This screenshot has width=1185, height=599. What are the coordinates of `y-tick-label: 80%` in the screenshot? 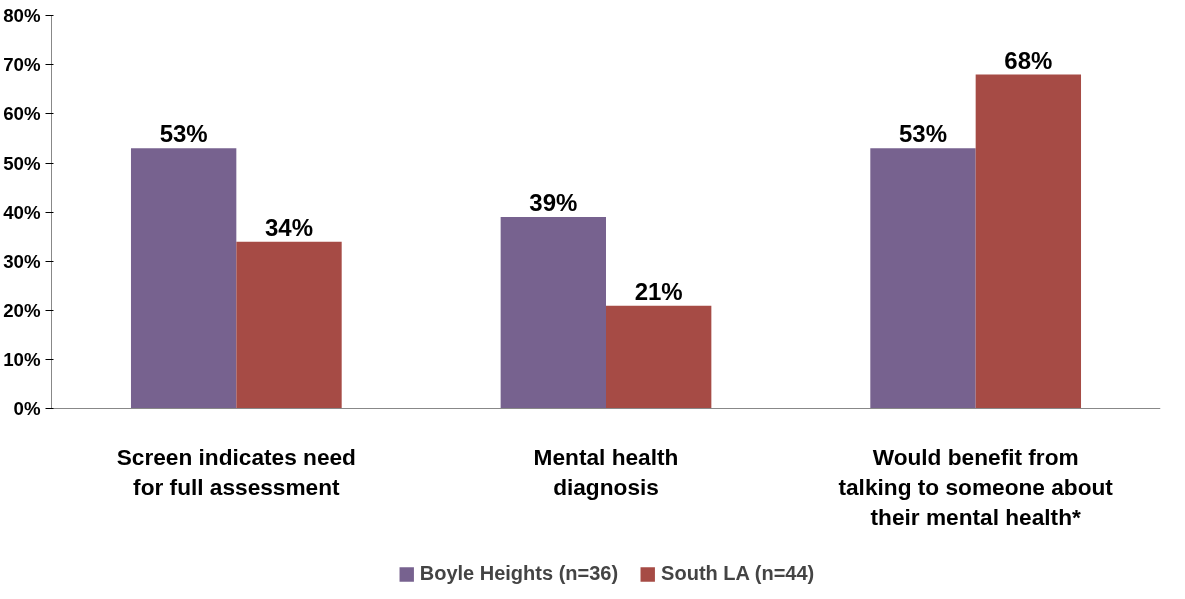 It's located at (22, 15).